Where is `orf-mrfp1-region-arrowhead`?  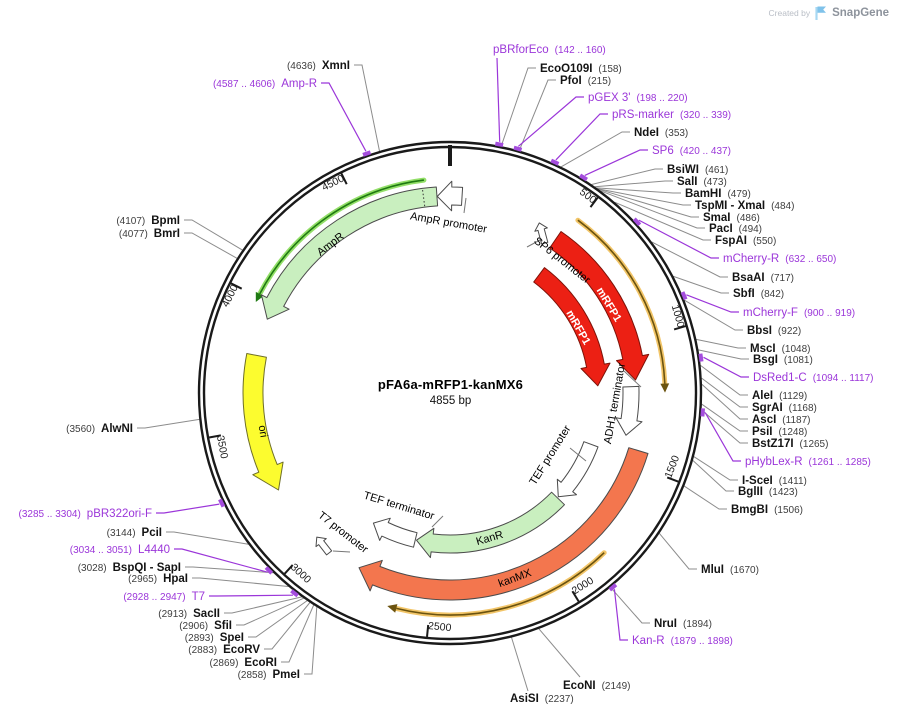 orf-mrfp1-region-arrowhead is located at coordinates (665, 388).